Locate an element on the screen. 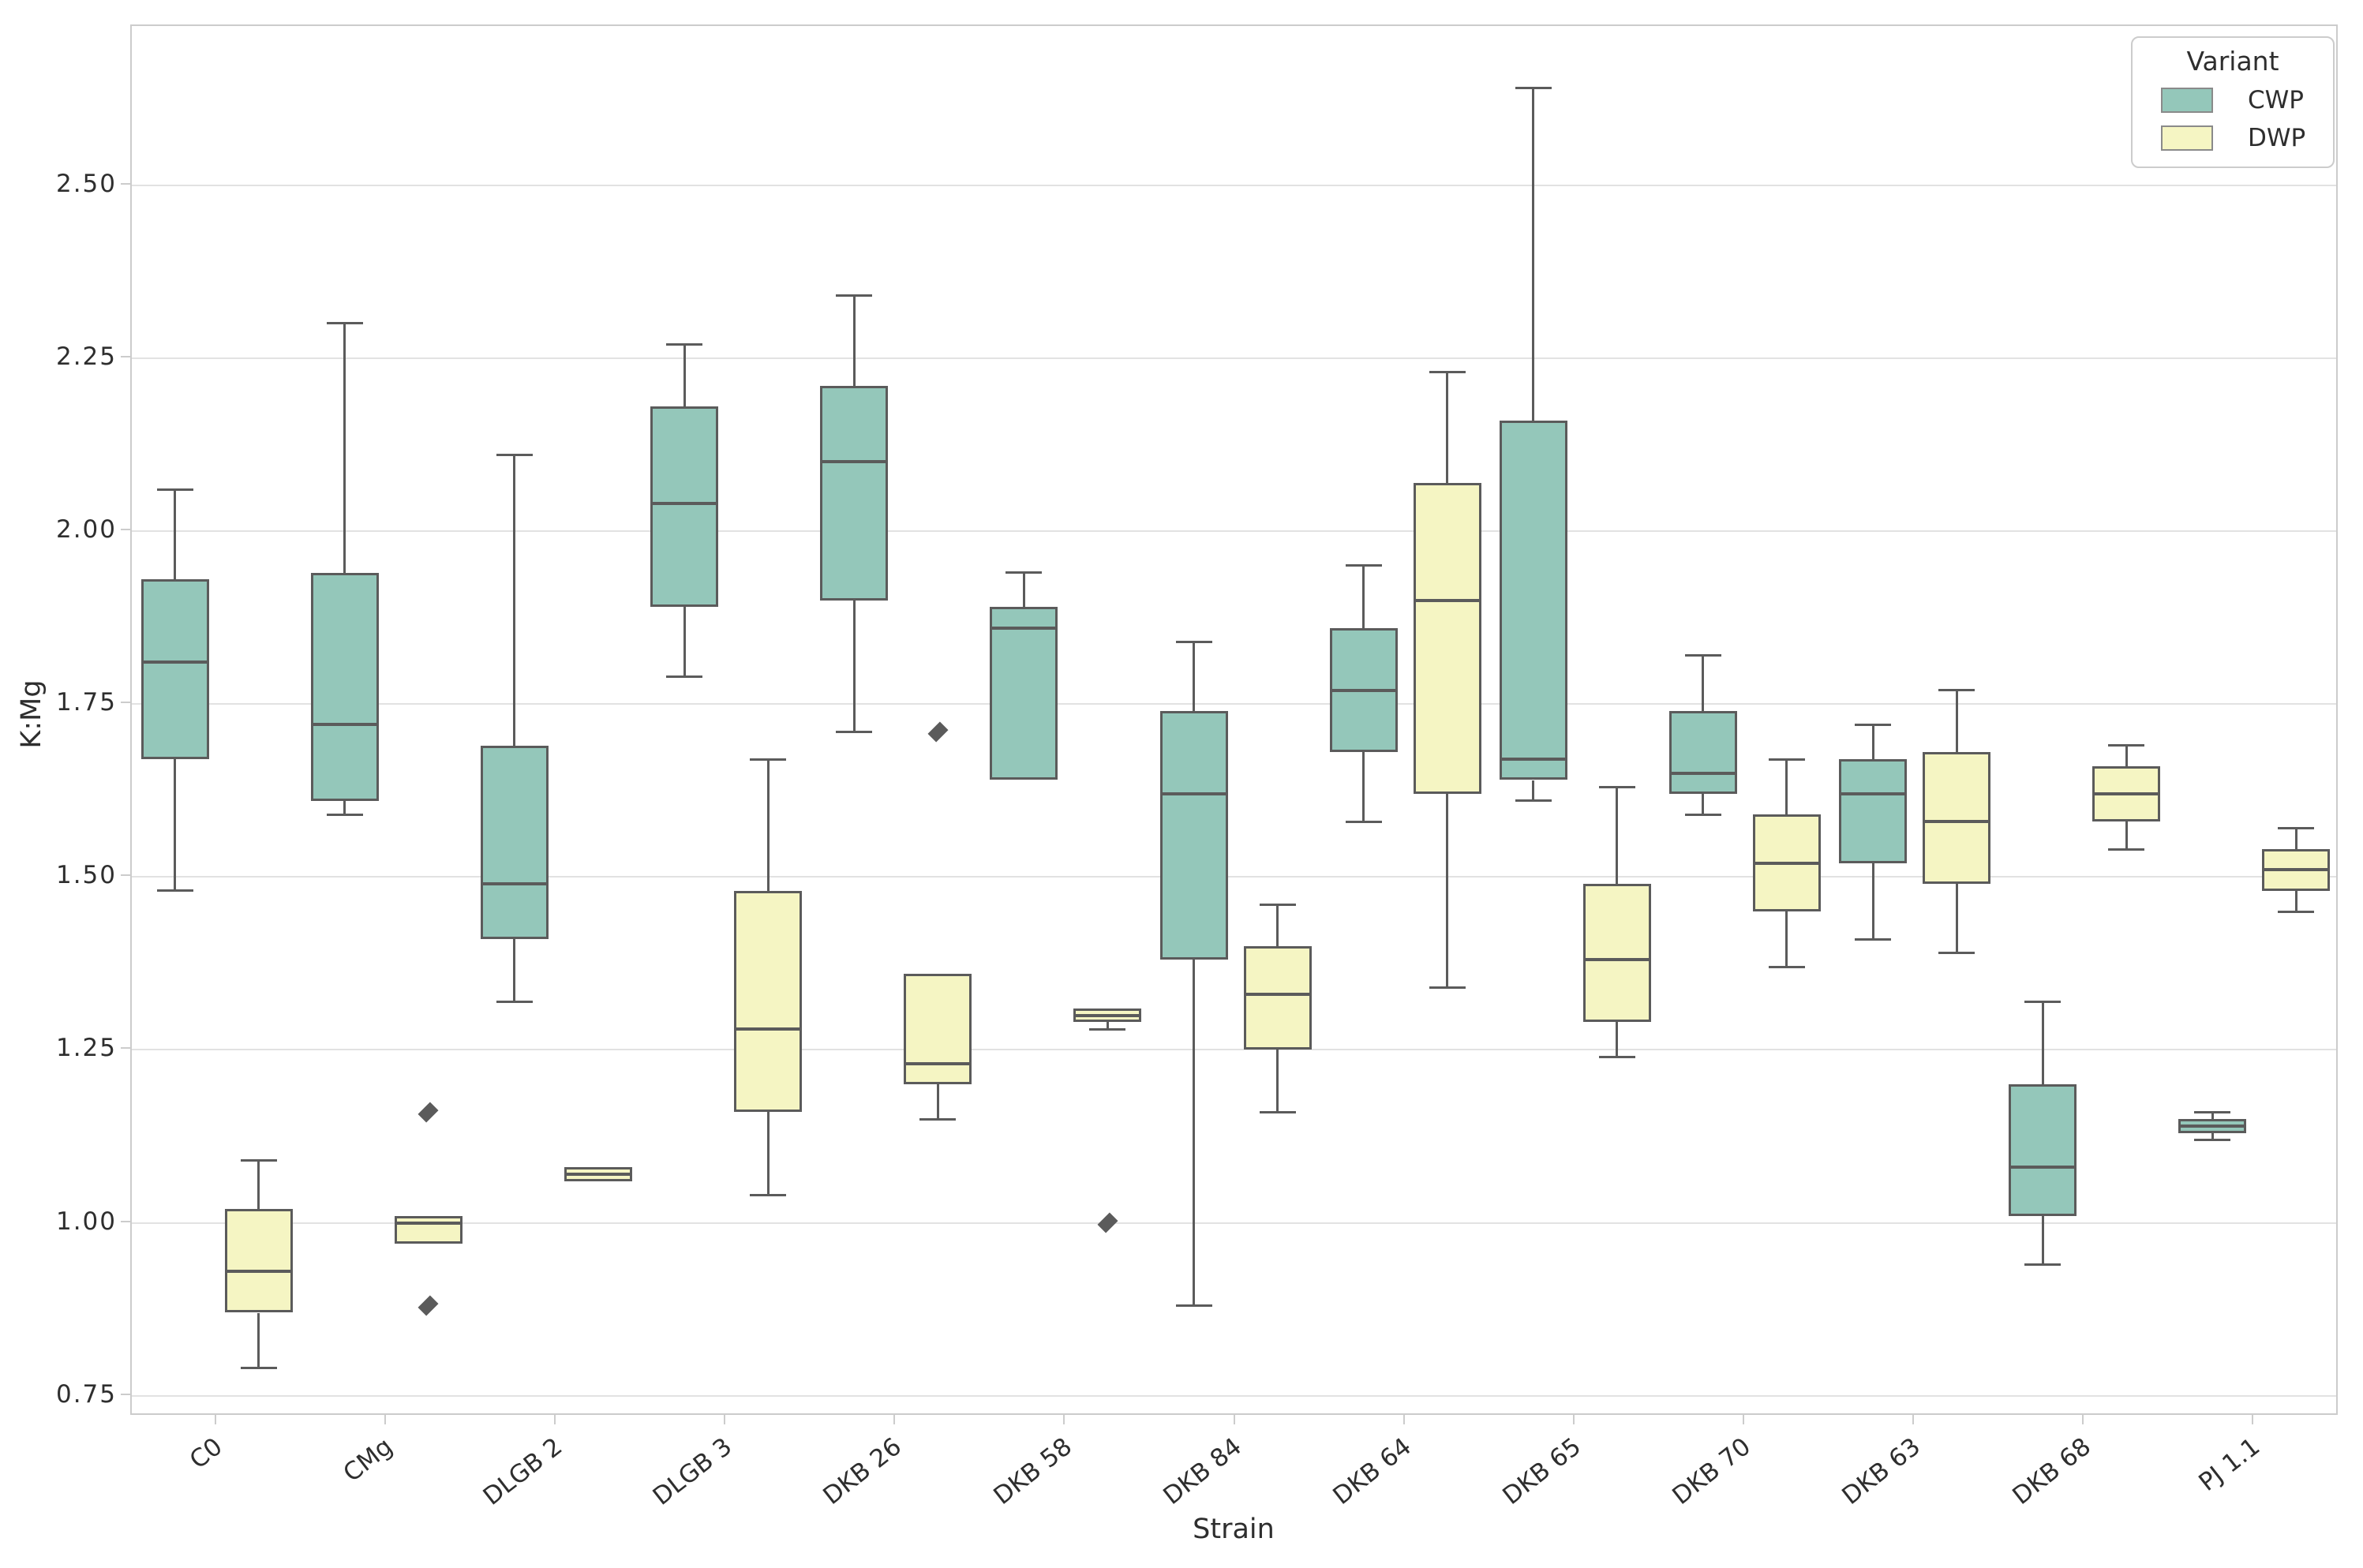 The height and width of the screenshot is (1568, 2363). box-dwp-c0 is located at coordinates (258, 1261).